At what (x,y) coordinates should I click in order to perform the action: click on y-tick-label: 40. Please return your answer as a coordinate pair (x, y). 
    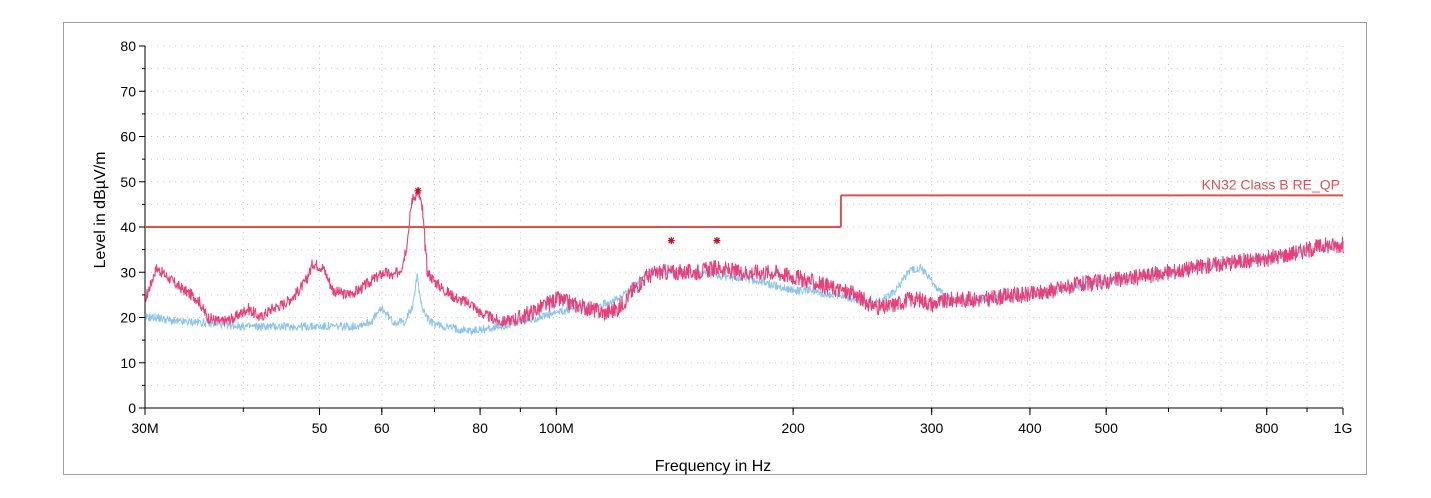
    Looking at the image, I should click on (128, 227).